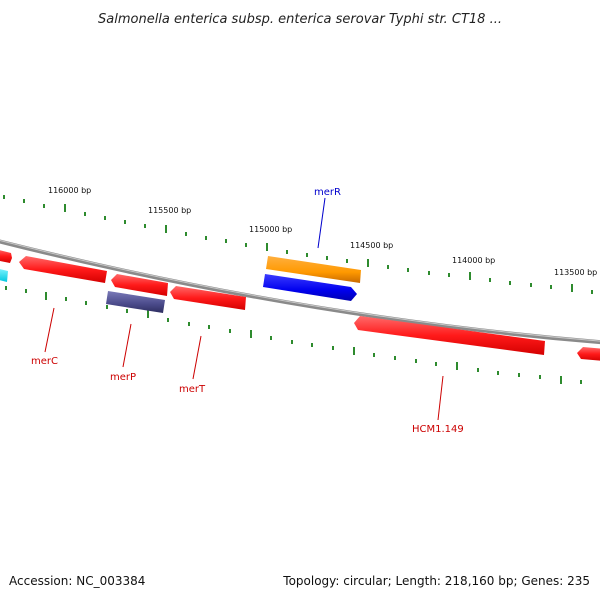  Describe the element at coordinates (473, 260) in the screenshot. I see `scale-label-114000: 114000 bp` at that location.